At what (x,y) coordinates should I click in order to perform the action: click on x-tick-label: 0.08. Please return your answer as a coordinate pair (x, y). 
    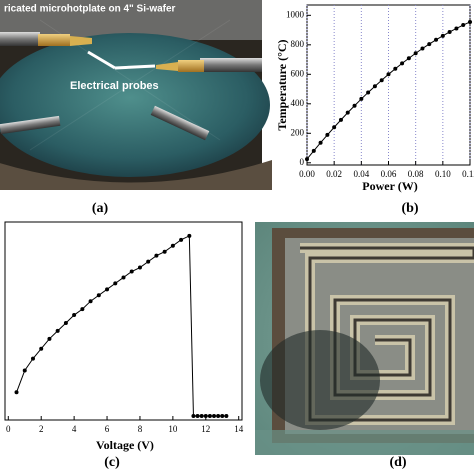
    Looking at the image, I should click on (416, 174).